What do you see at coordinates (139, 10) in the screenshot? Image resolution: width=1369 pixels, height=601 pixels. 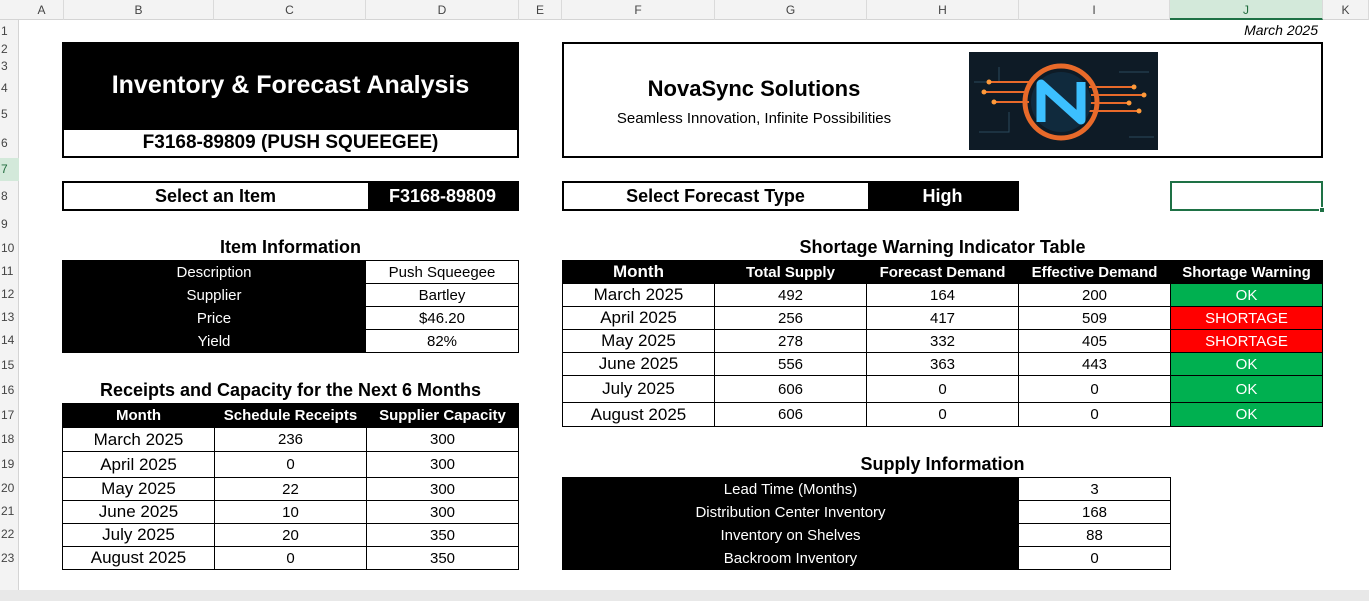 I see `column-header-b: B` at bounding box center [139, 10].